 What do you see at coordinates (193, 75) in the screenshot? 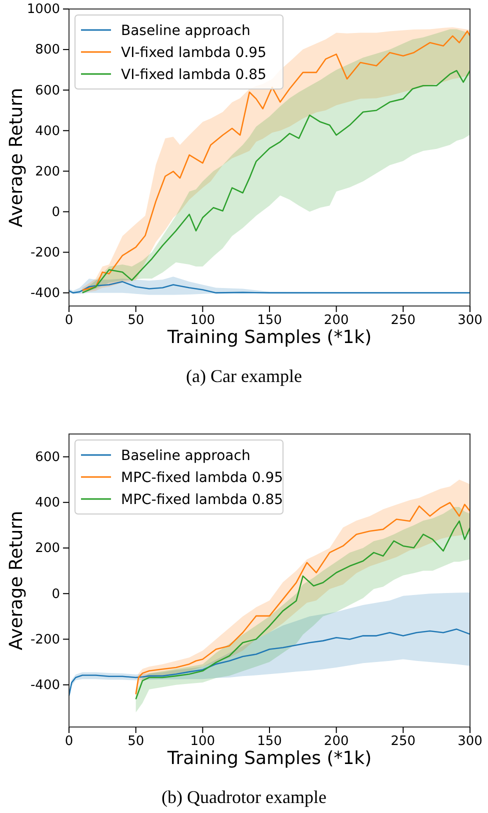
I see `legend-label: VI-fixed lambda 0.85` at bounding box center [193, 75].